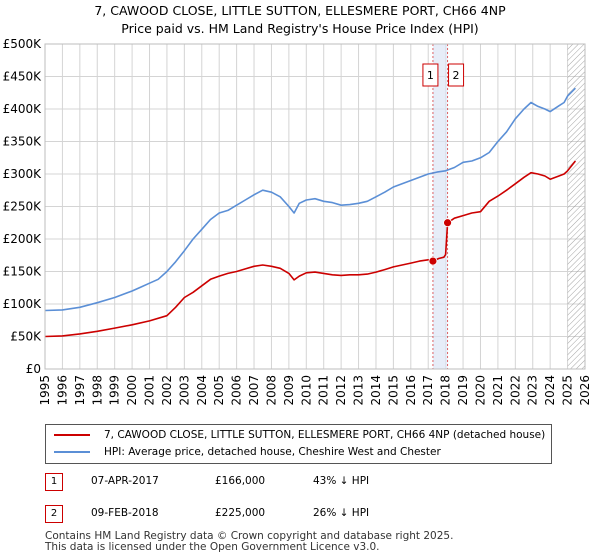 The image size is (600, 560). What do you see at coordinates (237, 390) in the screenshot?
I see `x-tick-label: 2006` at bounding box center [237, 390].